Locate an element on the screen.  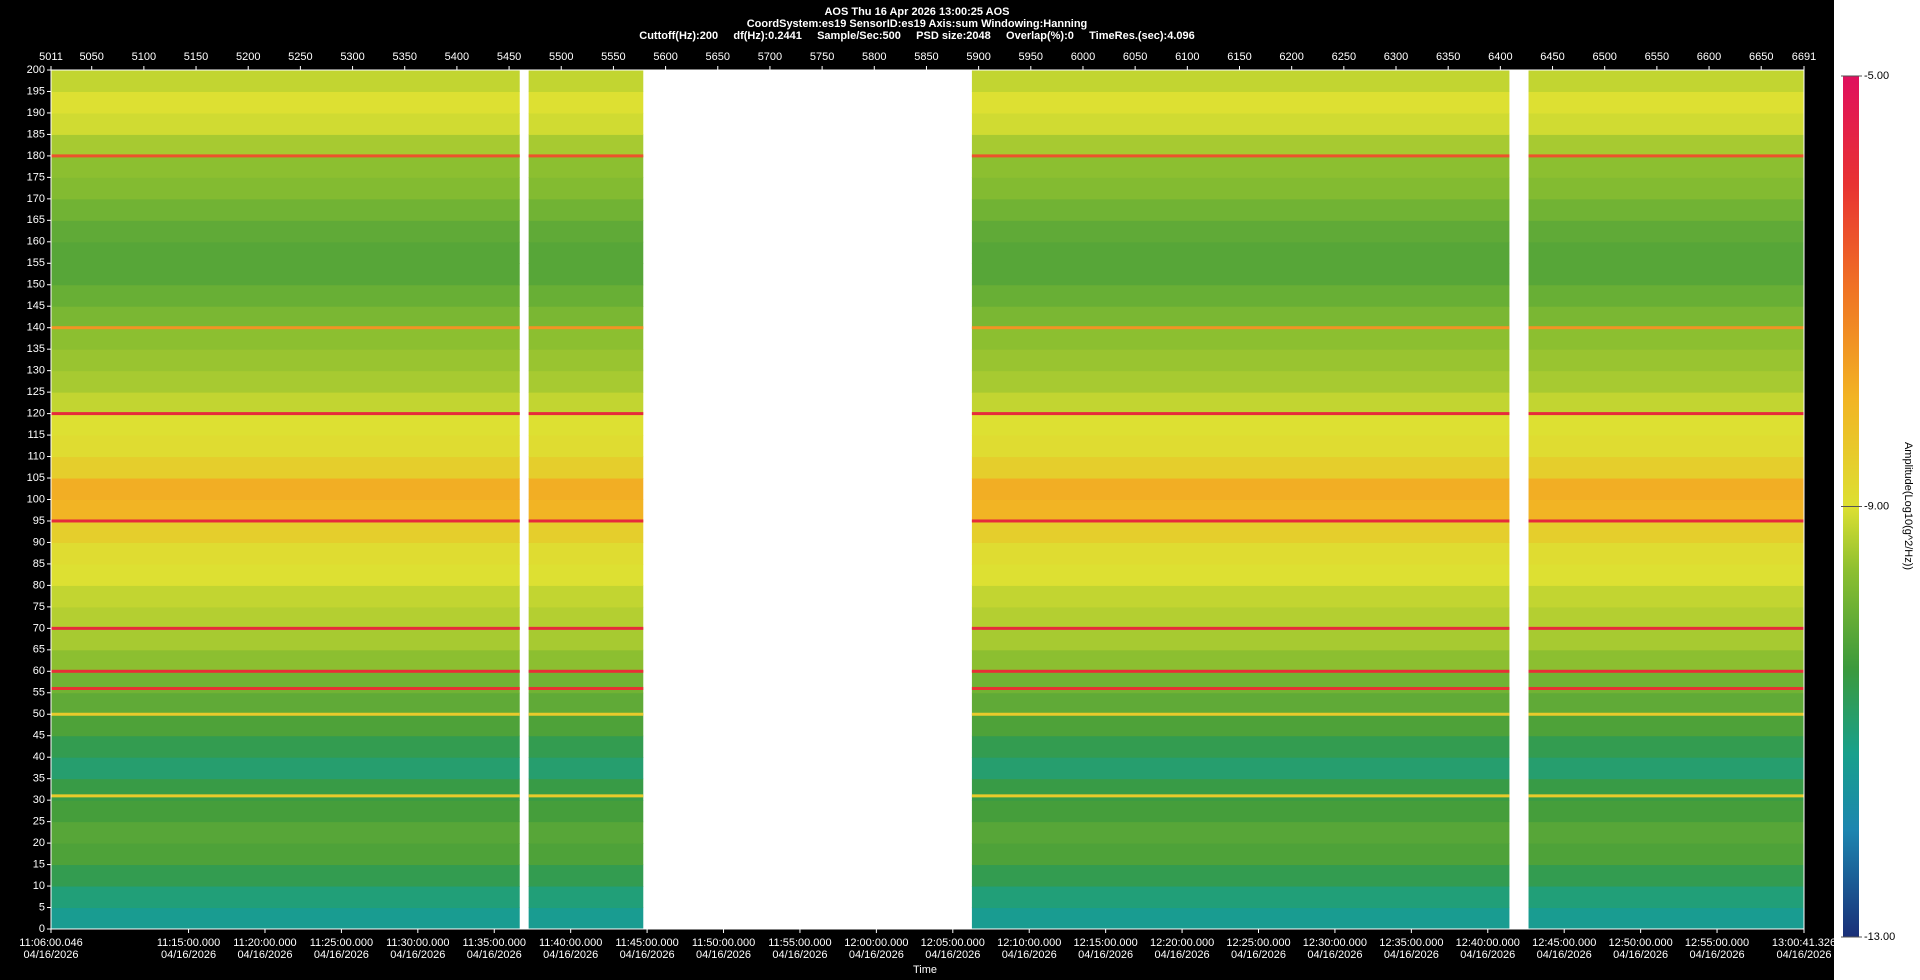
y-tick-label: 0 is located at coordinates (42, 929).